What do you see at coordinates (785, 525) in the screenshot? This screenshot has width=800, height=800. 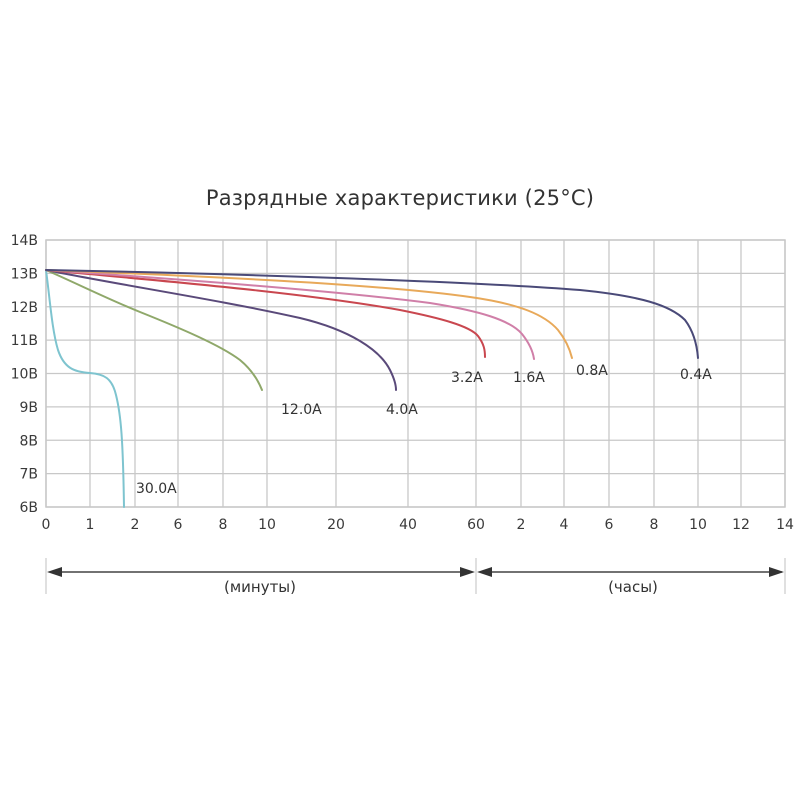 I see `x-tick-label: 14` at bounding box center [785, 525].